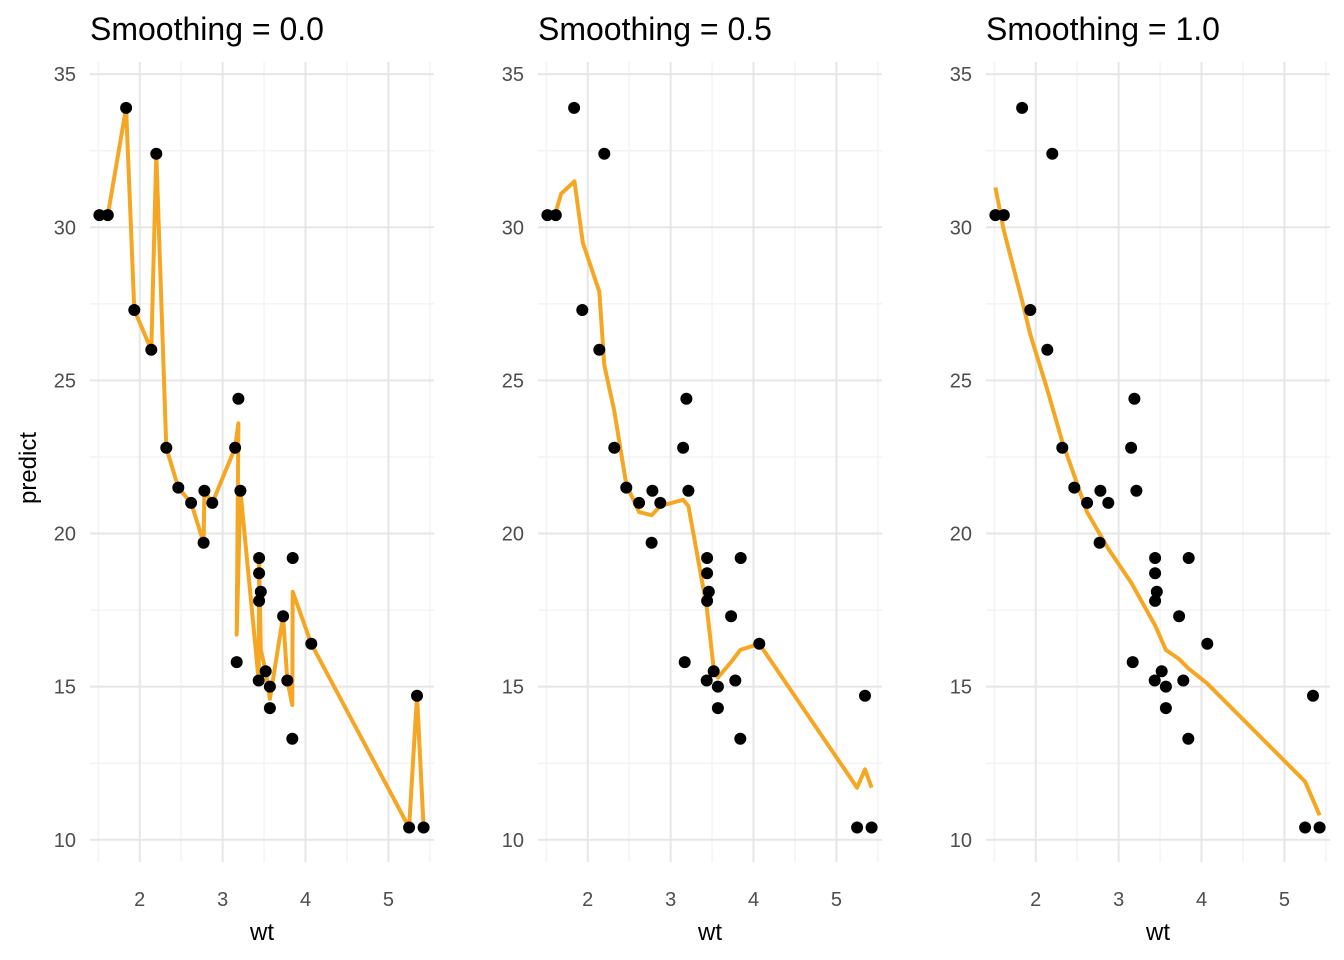 The image size is (1344, 960). Describe the element at coordinates (655, 29) in the screenshot. I see `panel-title: Smoothing = 0.5` at that location.